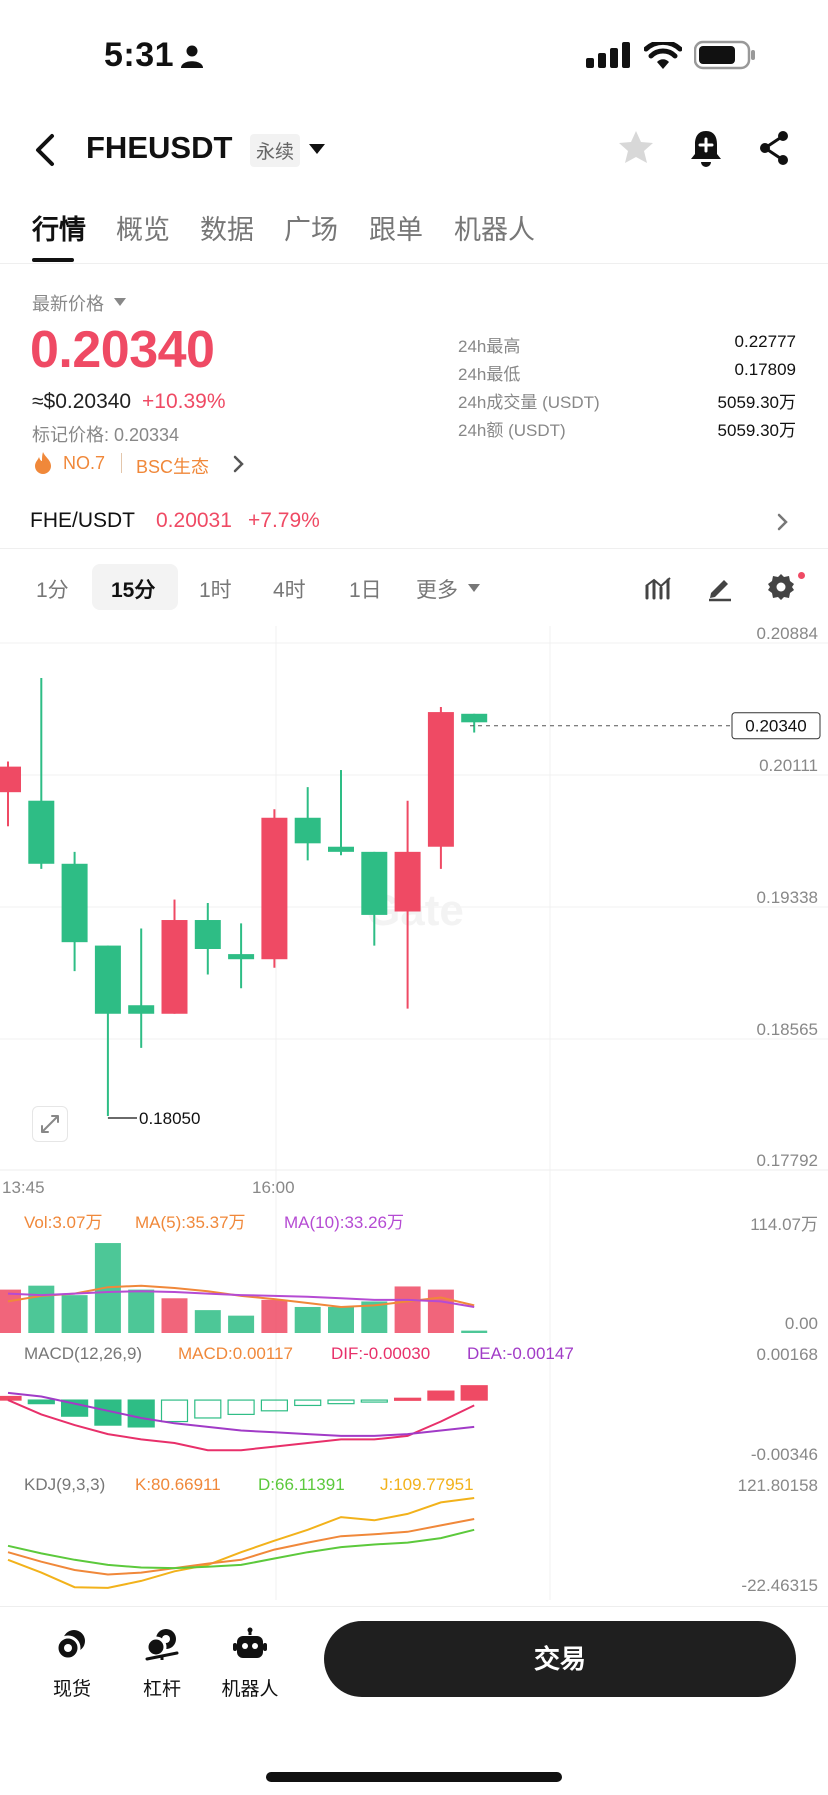 This screenshot has height=1795, width=828. I want to click on indicator-icon, so click(658, 588).